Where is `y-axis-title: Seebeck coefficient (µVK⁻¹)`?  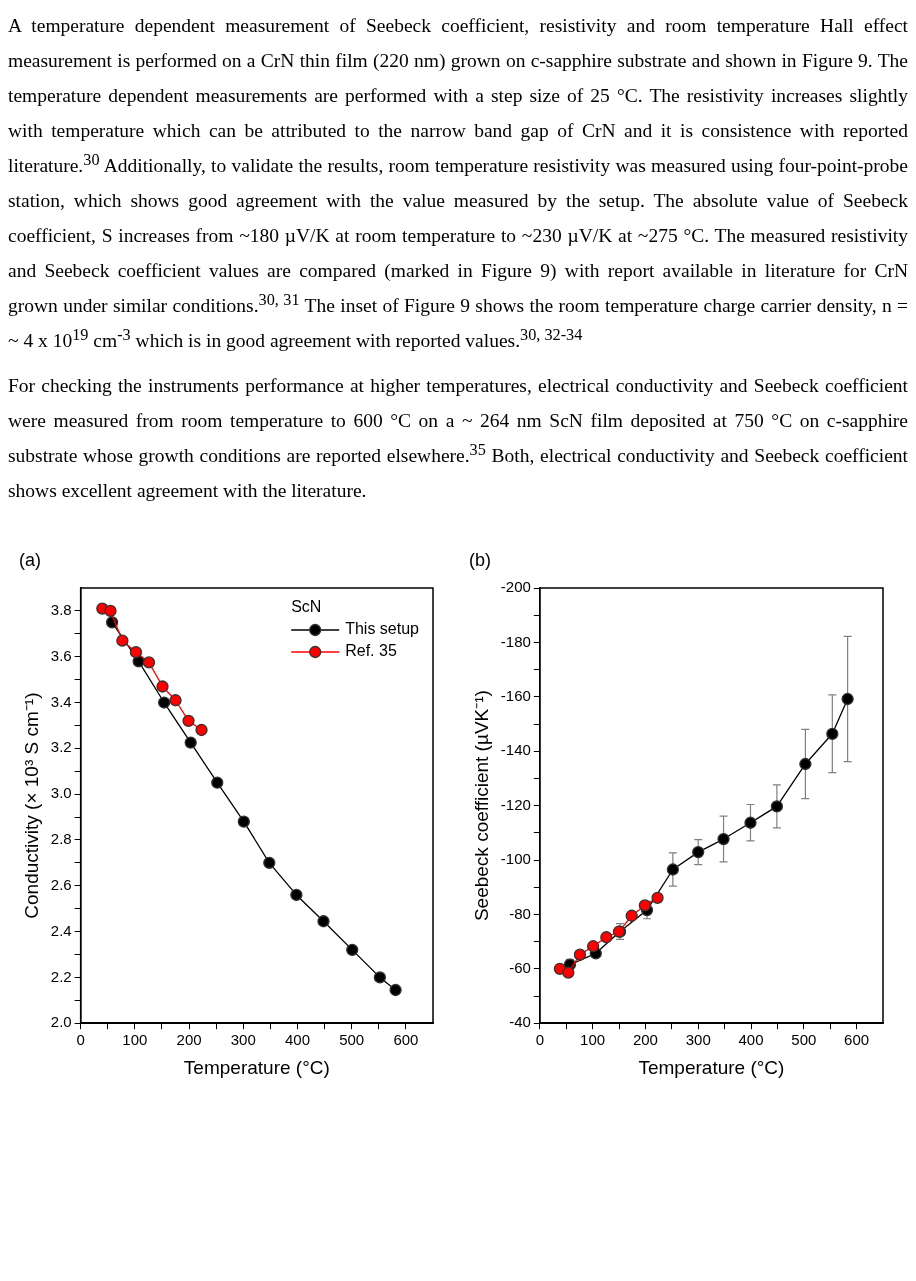
y-axis-title: Seebeck coefficient (µVK⁻¹) is located at coordinates (481, 806).